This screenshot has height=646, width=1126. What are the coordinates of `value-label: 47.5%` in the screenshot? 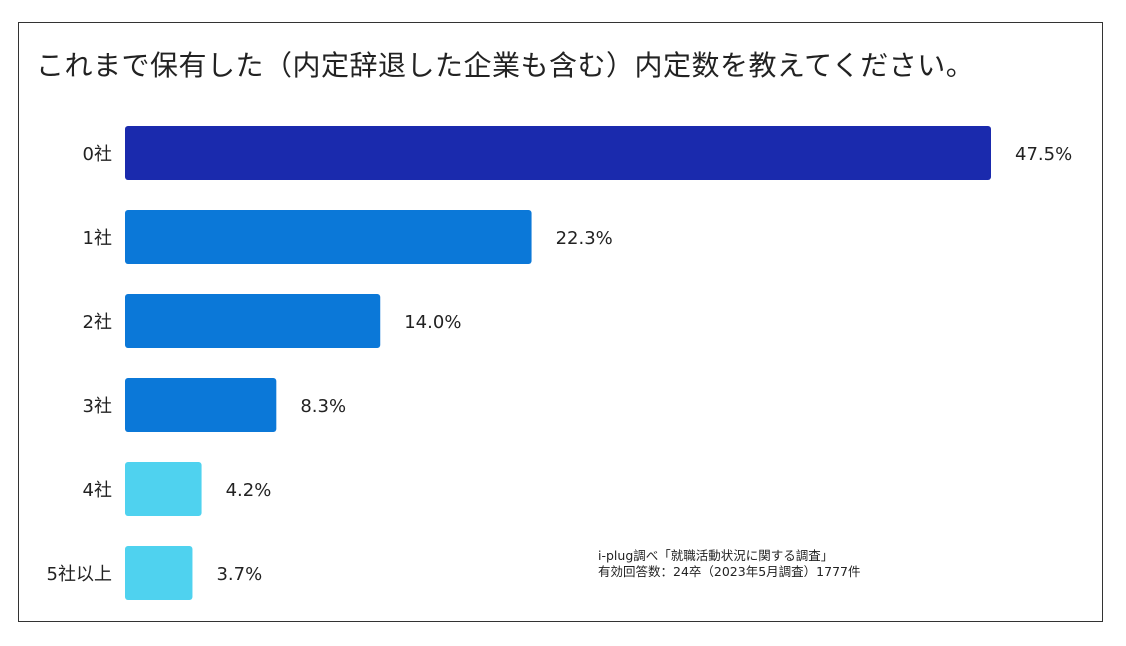 It's located at (1043, 154).